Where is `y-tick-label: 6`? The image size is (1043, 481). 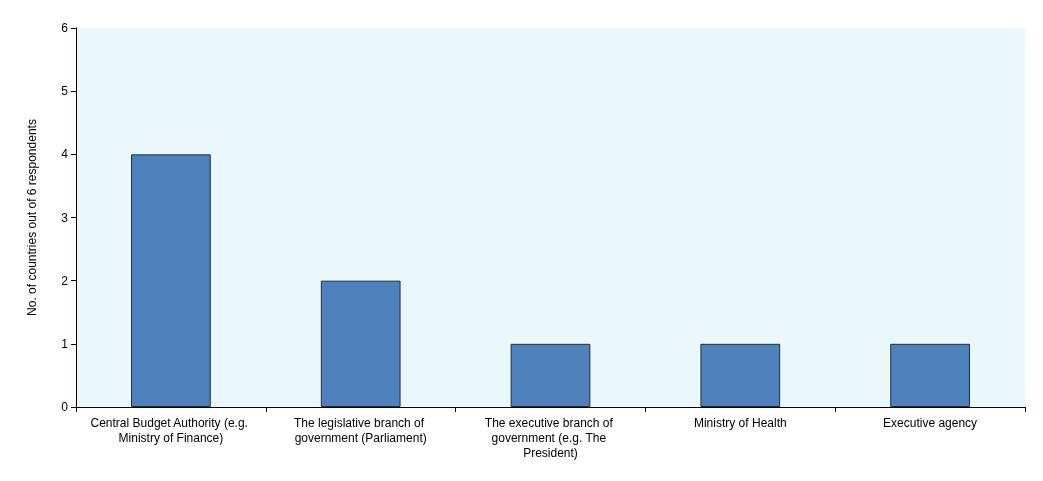 y-tick-label: 6 is located at coordinates (65, 28).